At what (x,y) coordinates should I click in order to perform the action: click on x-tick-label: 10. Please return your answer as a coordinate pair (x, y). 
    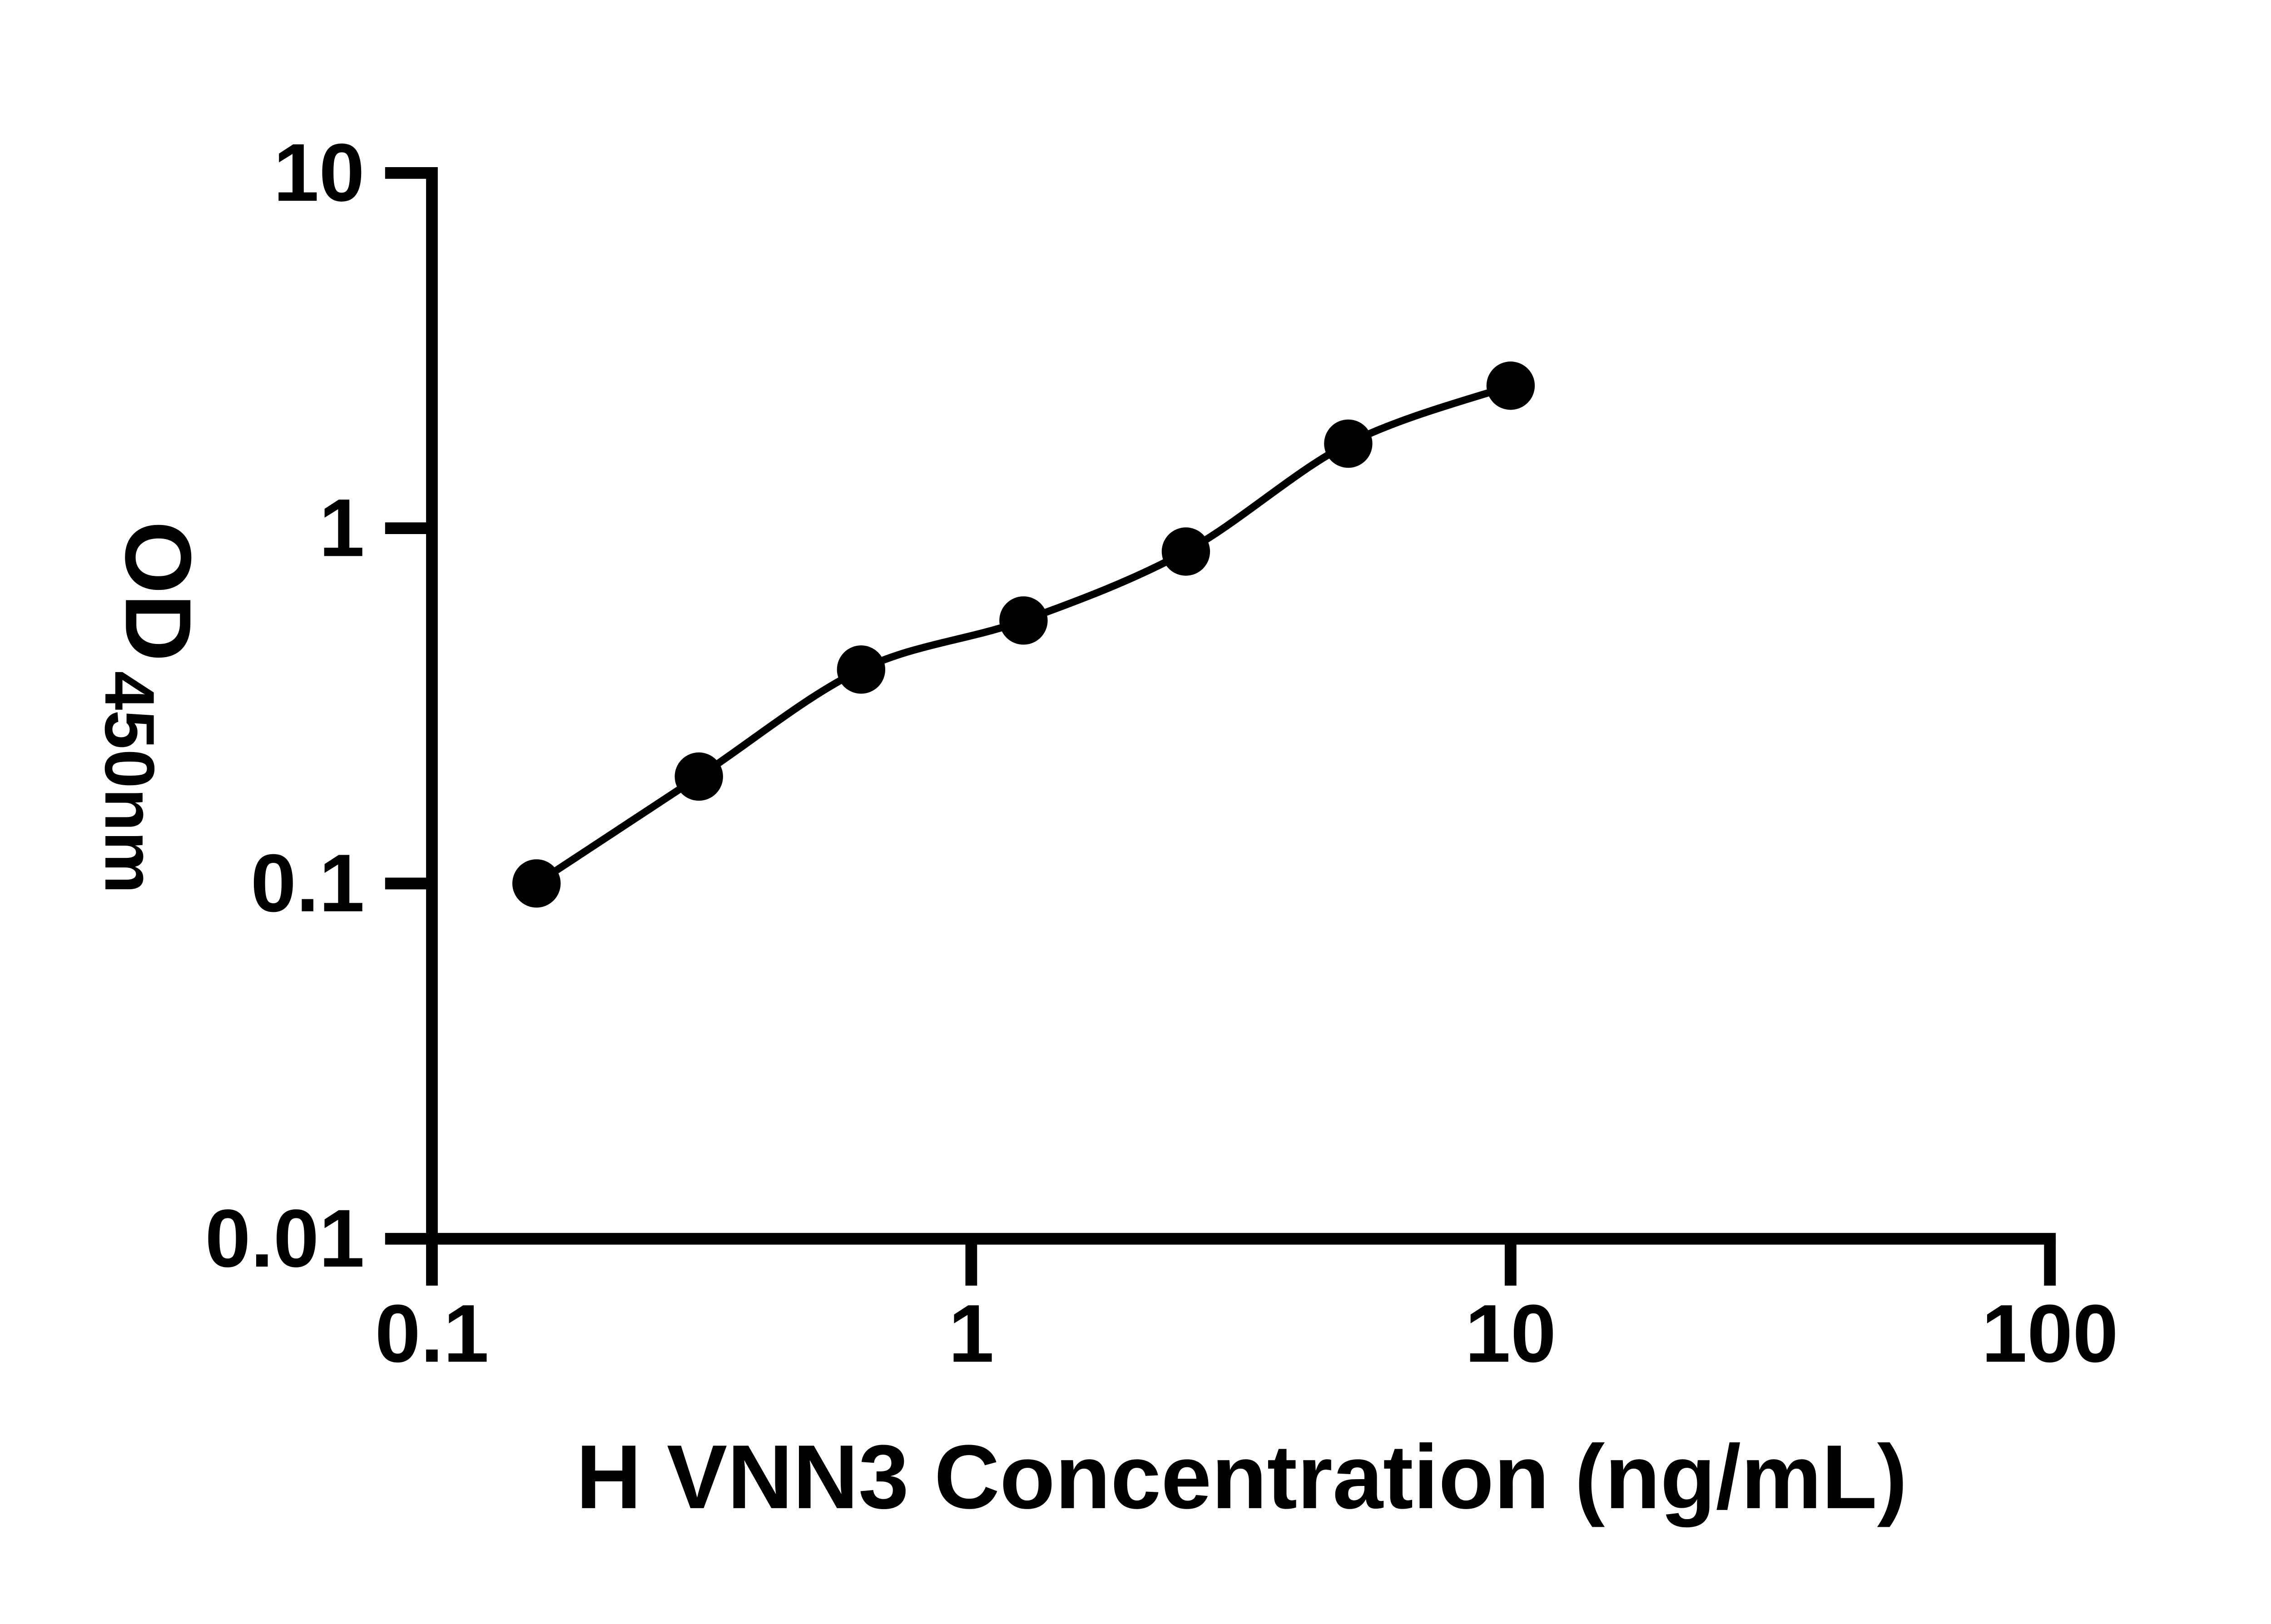
    Looking at the image, I should click on (1510, 1334).